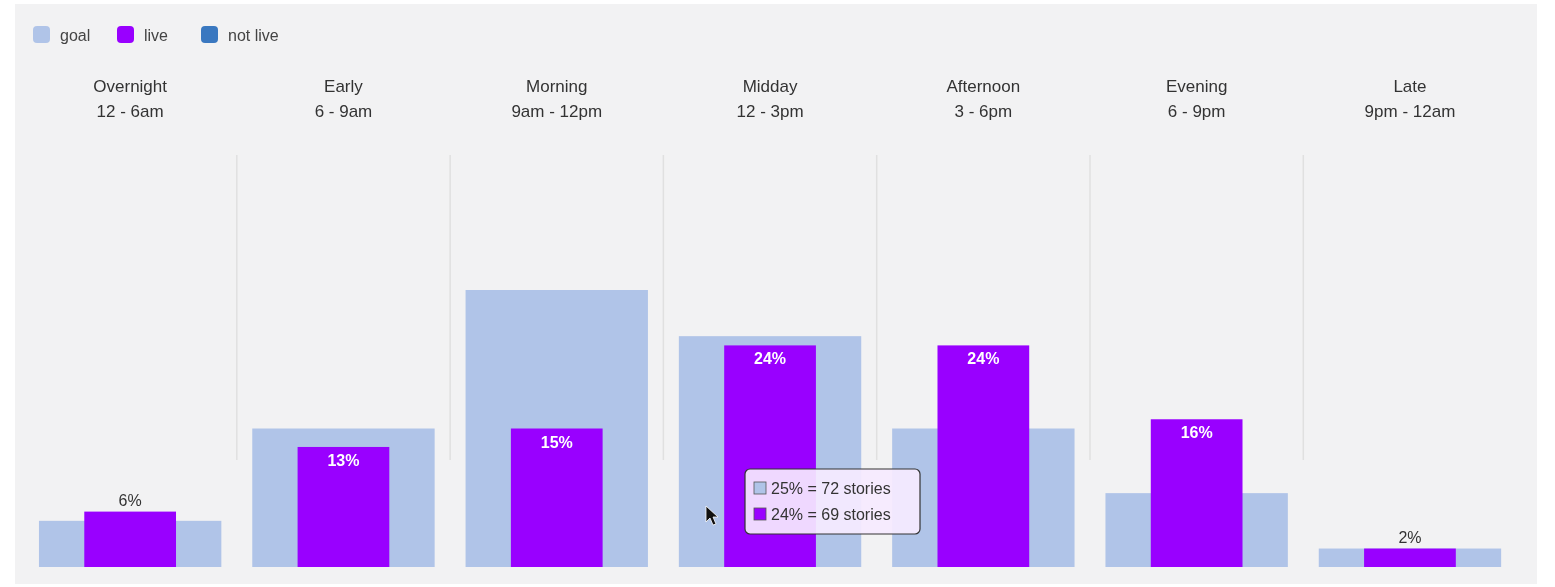 The width and height of the screenshot is (1555, 587). What do you see at coordinates (130, 500) in the screenshot?
I see `data-label: 6%` at bounding box center [130, 500].